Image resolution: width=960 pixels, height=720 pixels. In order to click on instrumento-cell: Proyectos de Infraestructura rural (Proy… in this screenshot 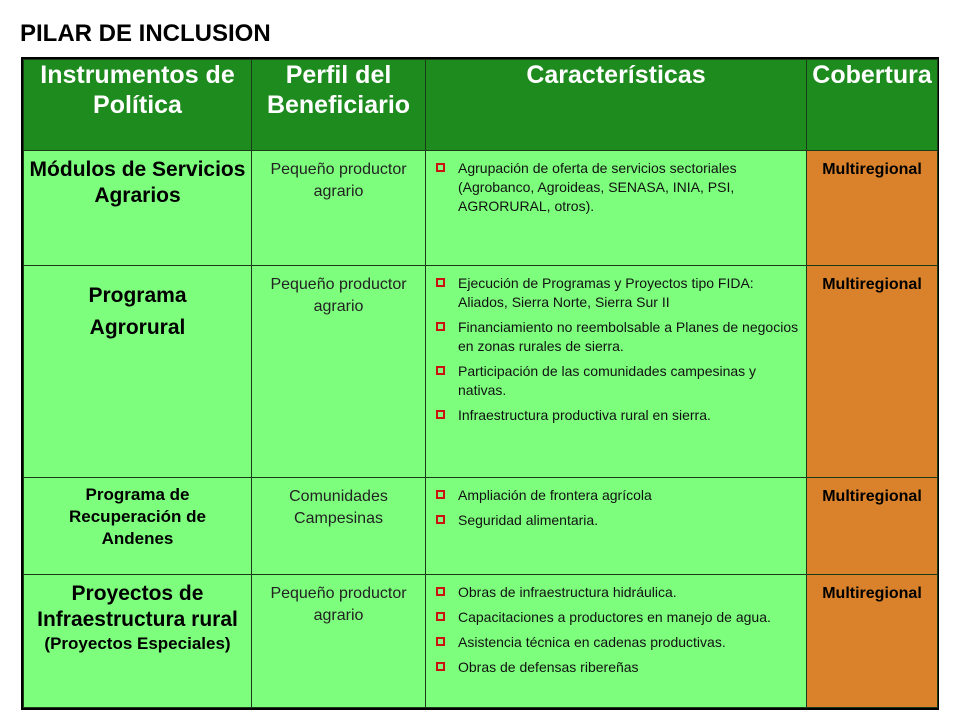, I will do `click(137, 615)`.